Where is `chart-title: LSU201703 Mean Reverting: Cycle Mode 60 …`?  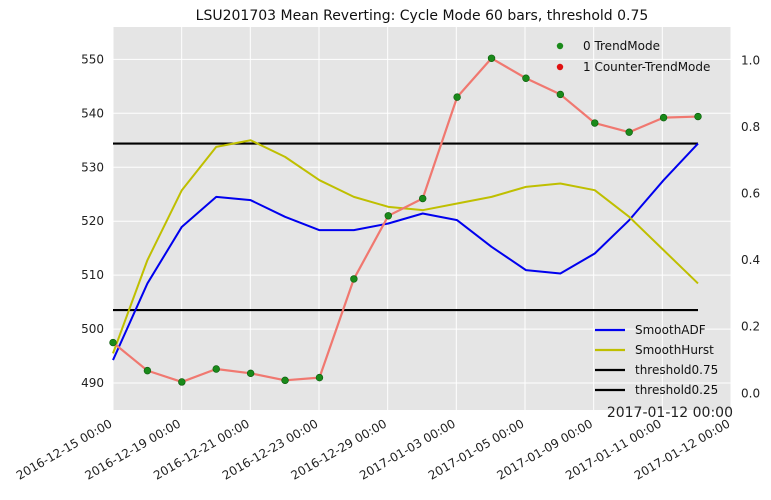 chart-title: LSU201703 Mean Reverting: Cycle Mode 60 … is located at coordinates (422, 16).